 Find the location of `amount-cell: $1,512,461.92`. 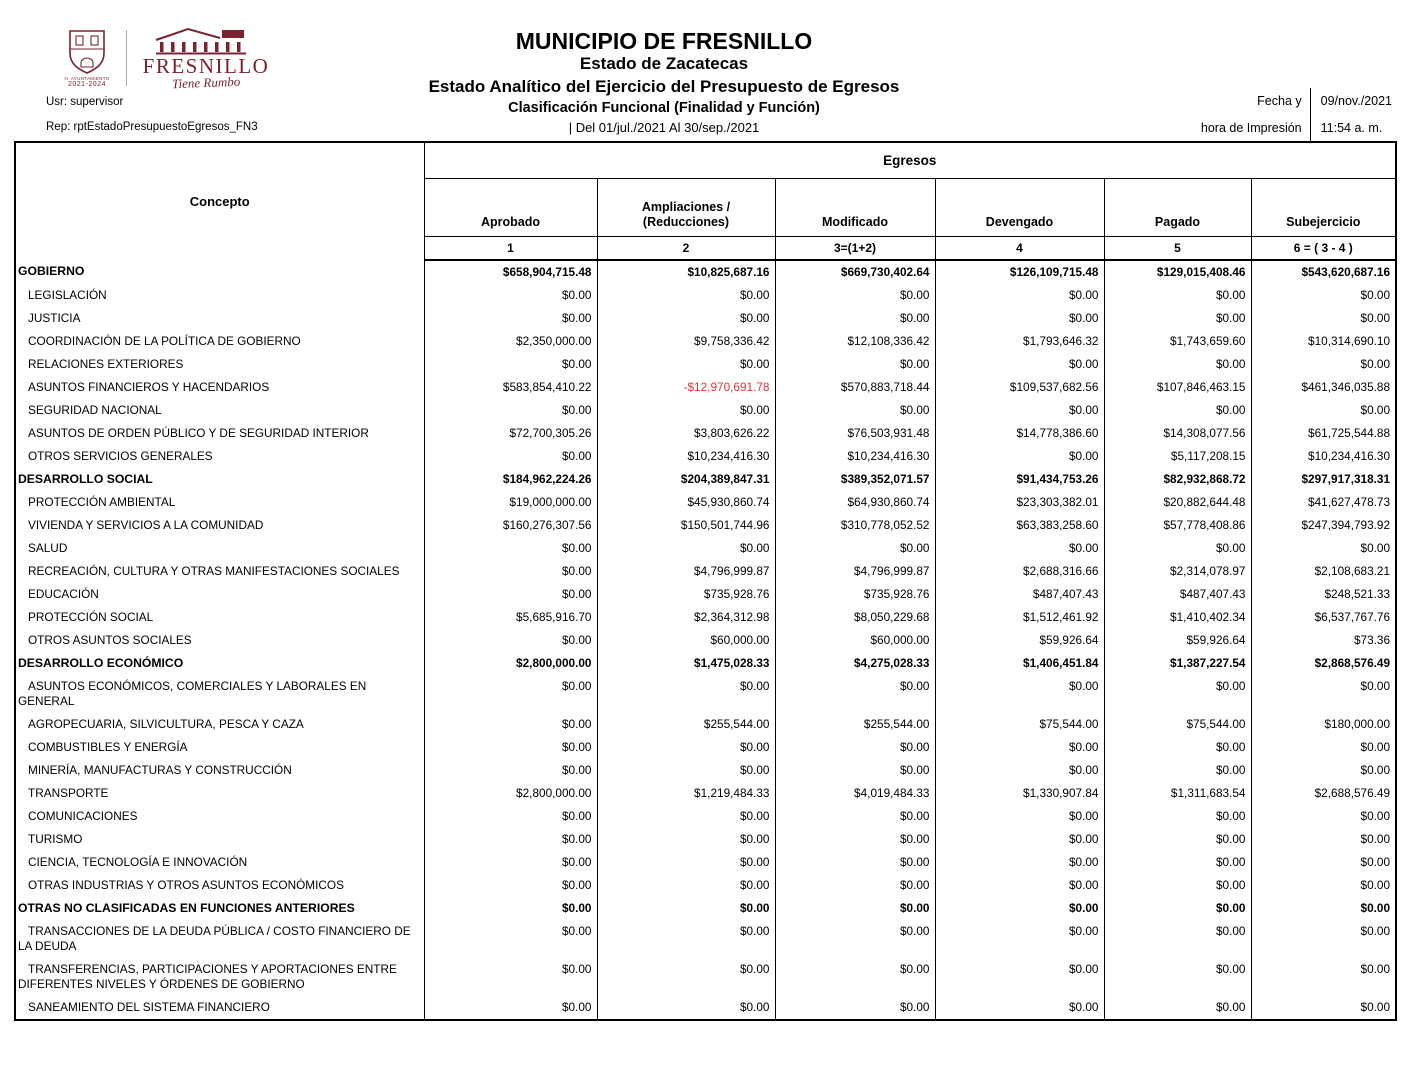

amount-cell: $1,512,461.92 is located at coordinates (1019, 617).